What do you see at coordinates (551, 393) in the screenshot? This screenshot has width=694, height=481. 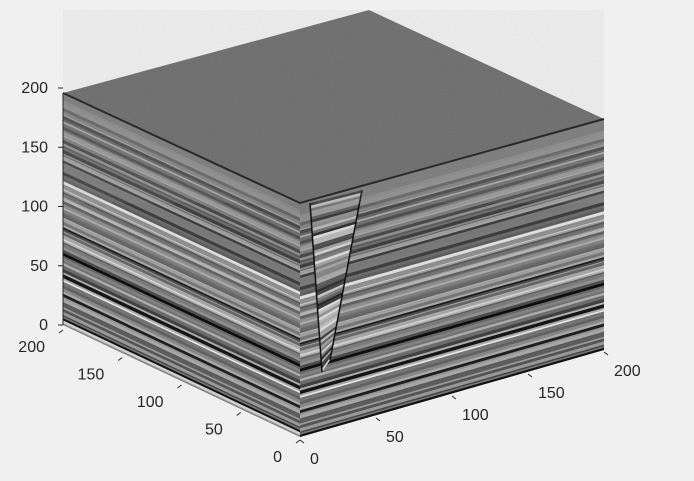 I see `x-tick-label: 150` at bounding box center [551, 393].